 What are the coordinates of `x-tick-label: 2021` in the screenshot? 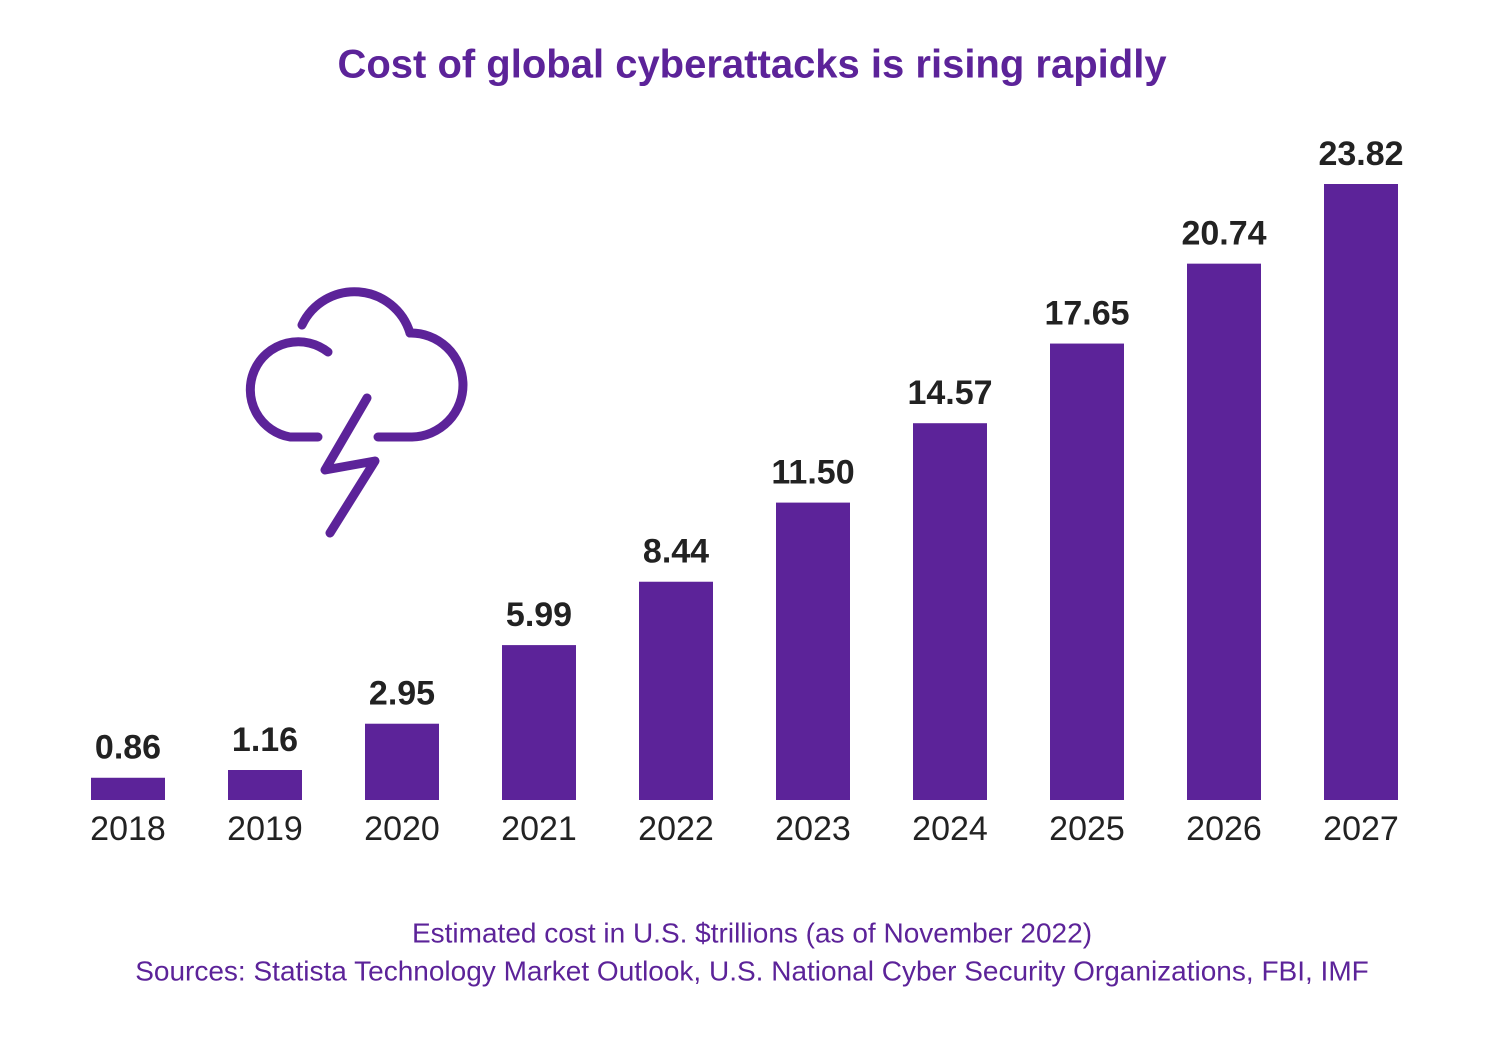 It's located at (539, 829).